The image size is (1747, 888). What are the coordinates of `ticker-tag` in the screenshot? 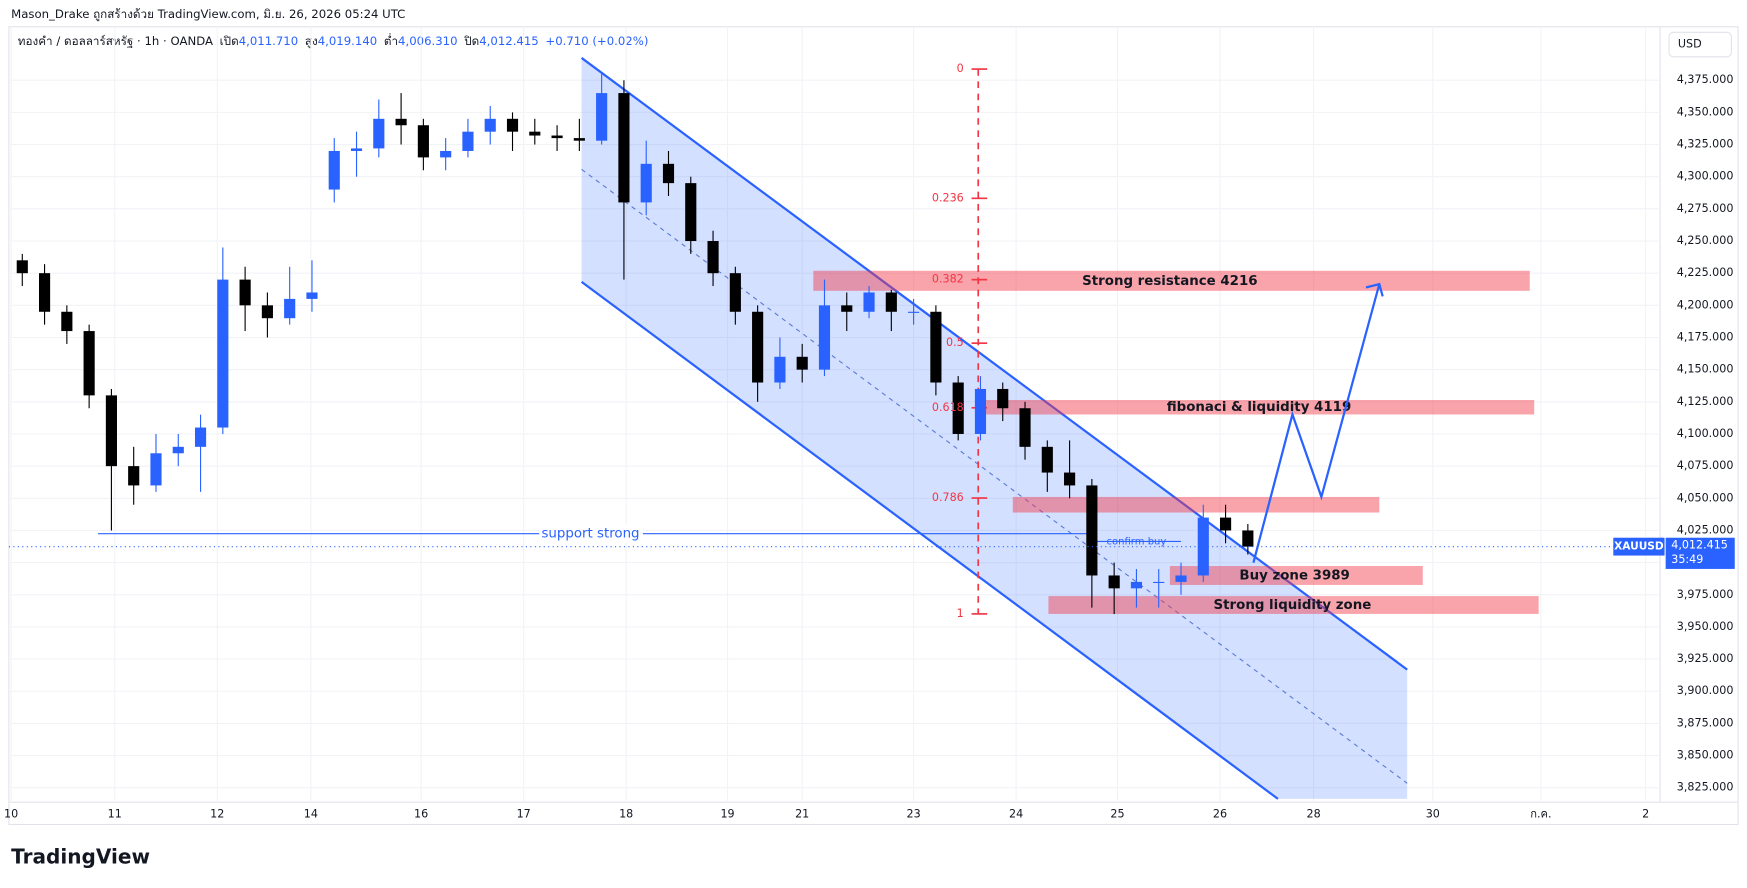 It's located at (1639, 546).